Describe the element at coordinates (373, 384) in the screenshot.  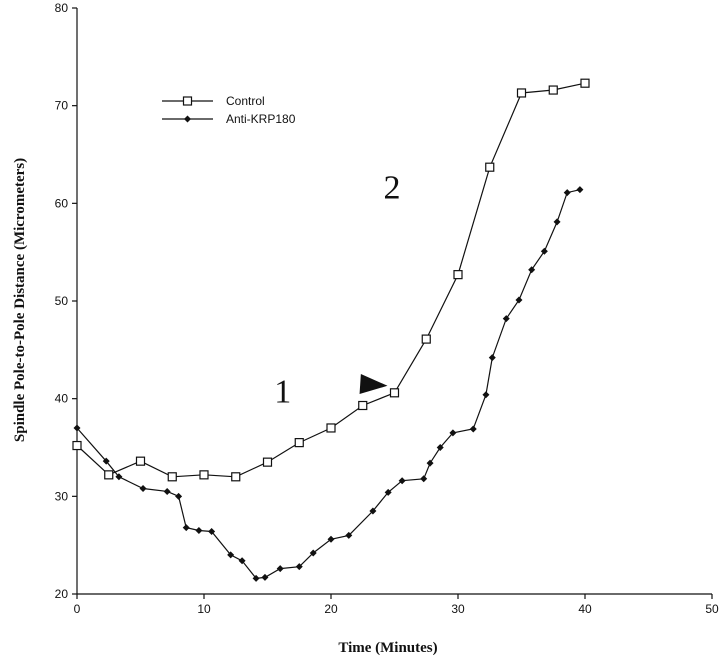
I see `arrowhead-icon` at that location.